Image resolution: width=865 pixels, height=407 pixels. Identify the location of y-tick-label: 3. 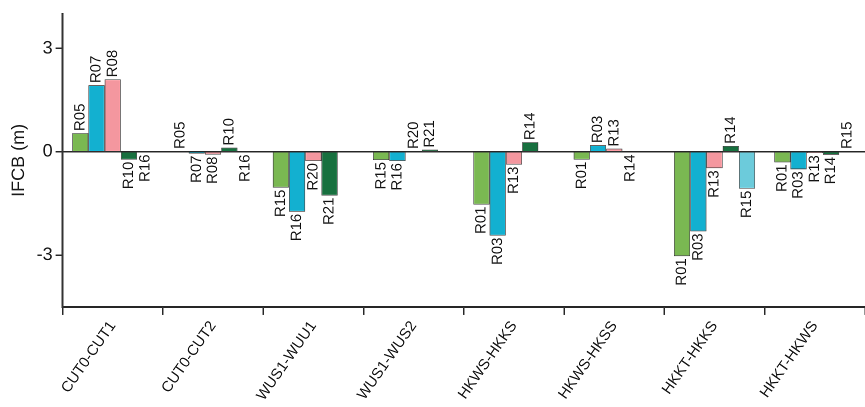
(47, 47).